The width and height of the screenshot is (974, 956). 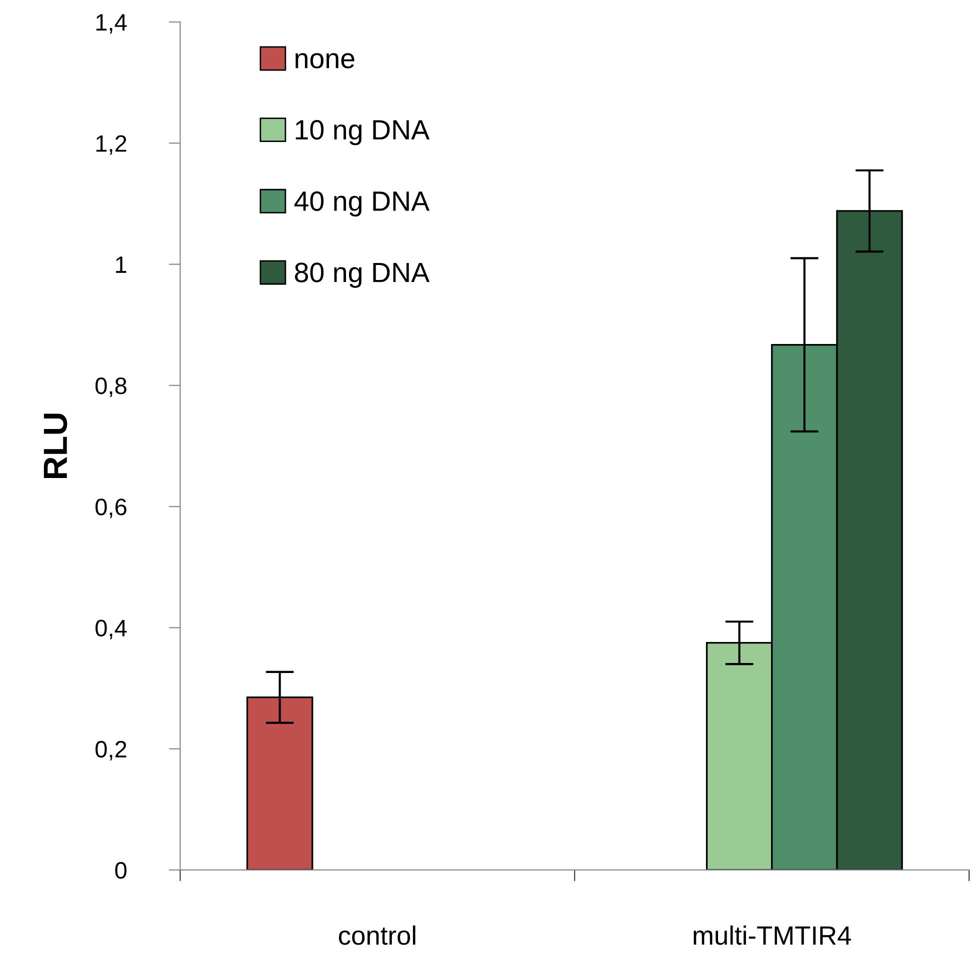 What do you see at coordinates (121, 264) in the screenshot?
I see `y-tick-label: 1` at bounding box center [121, 264].